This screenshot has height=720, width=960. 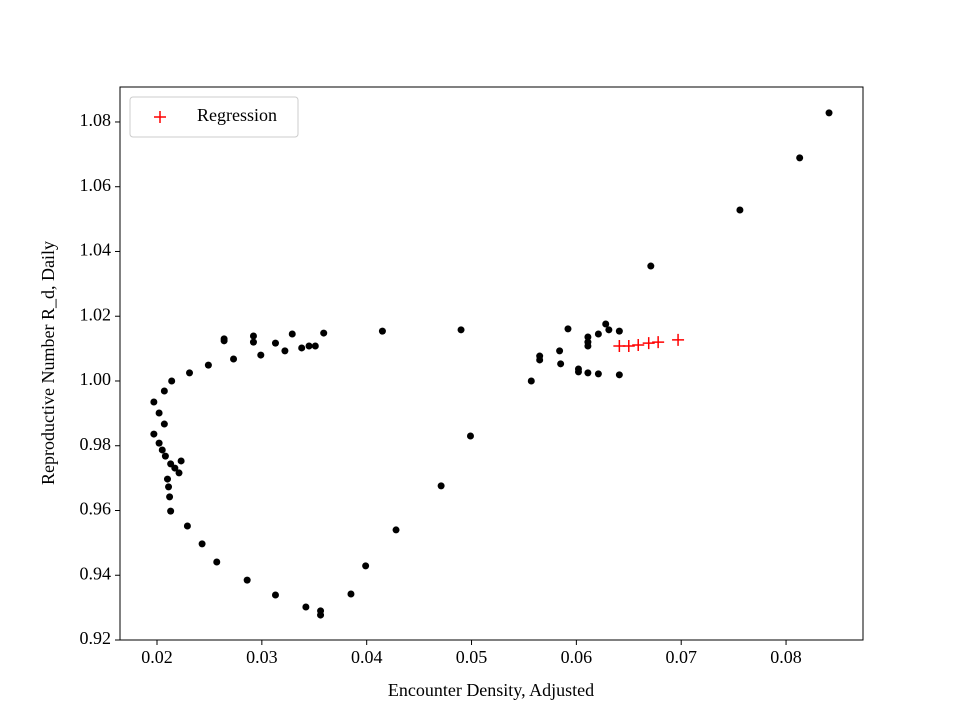 I want to click on x-tick-label: 0.04, so click(x=367, y=657).